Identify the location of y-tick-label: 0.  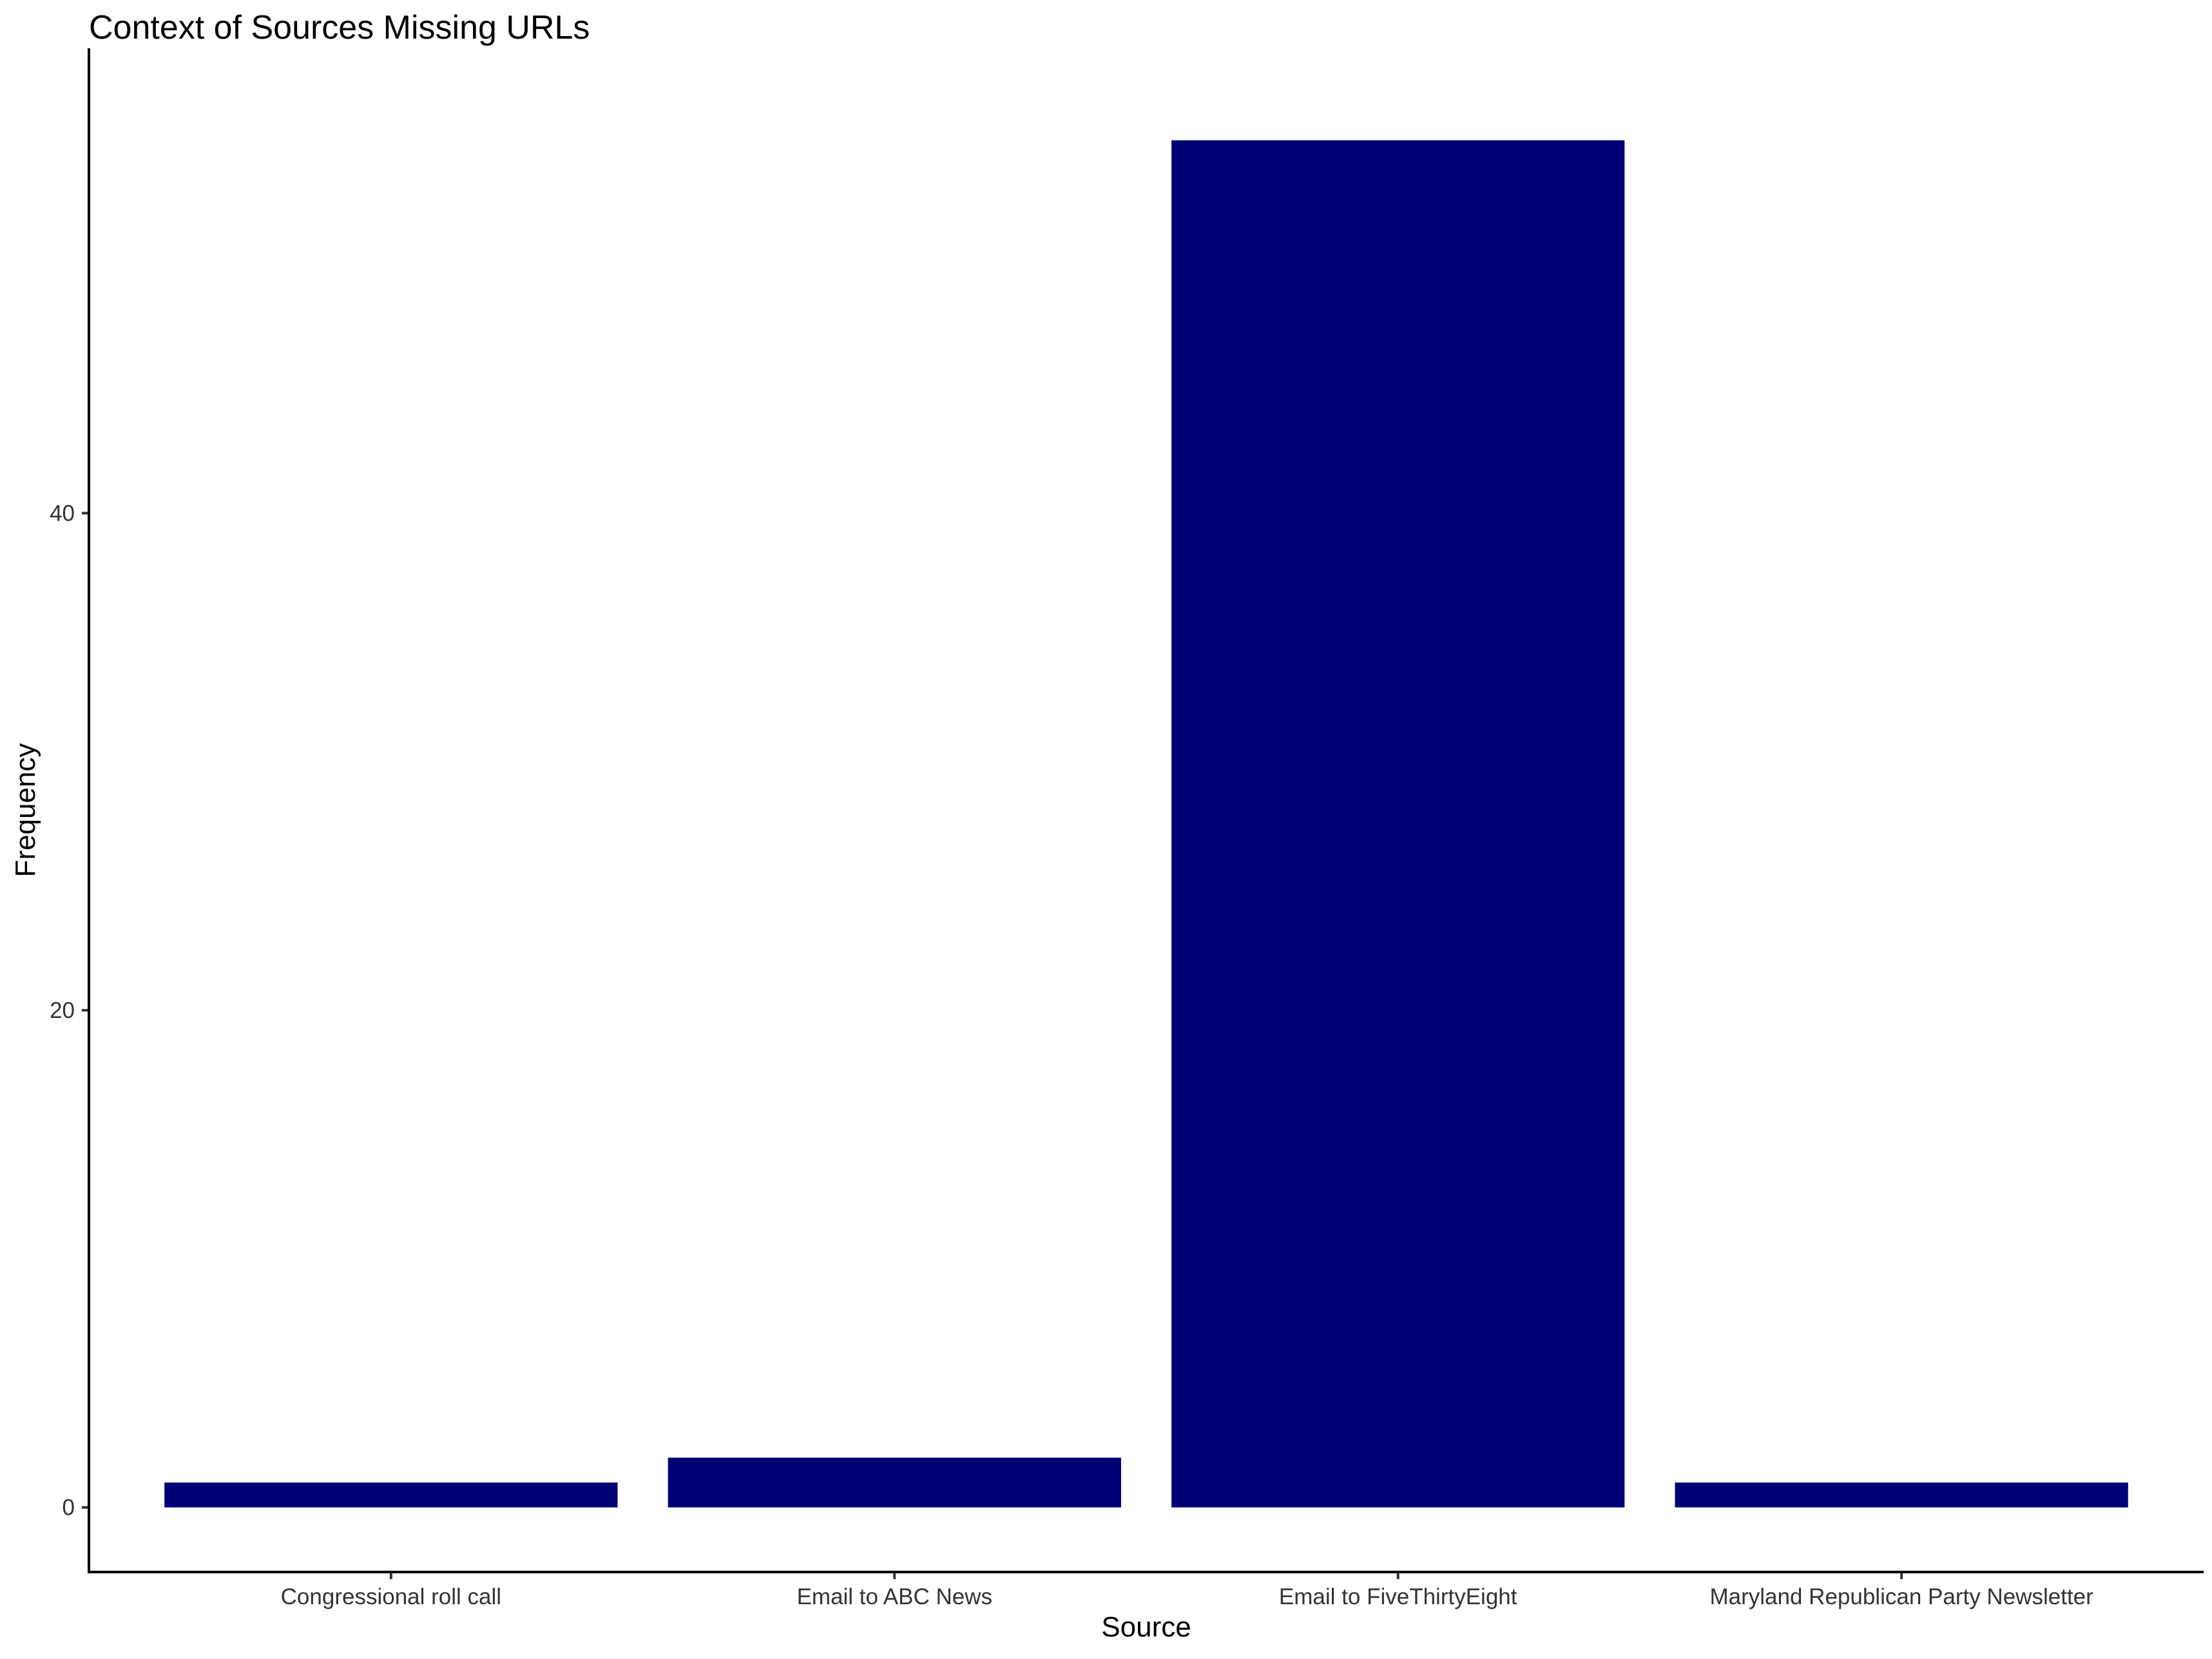
(69, 1508).